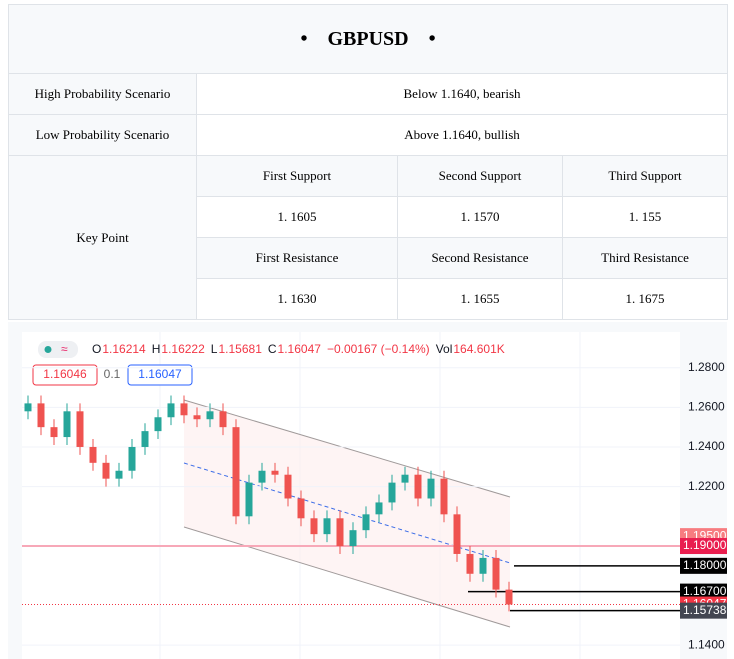  I want to click on y-tick-label: 1.2600, so click(706, 407).